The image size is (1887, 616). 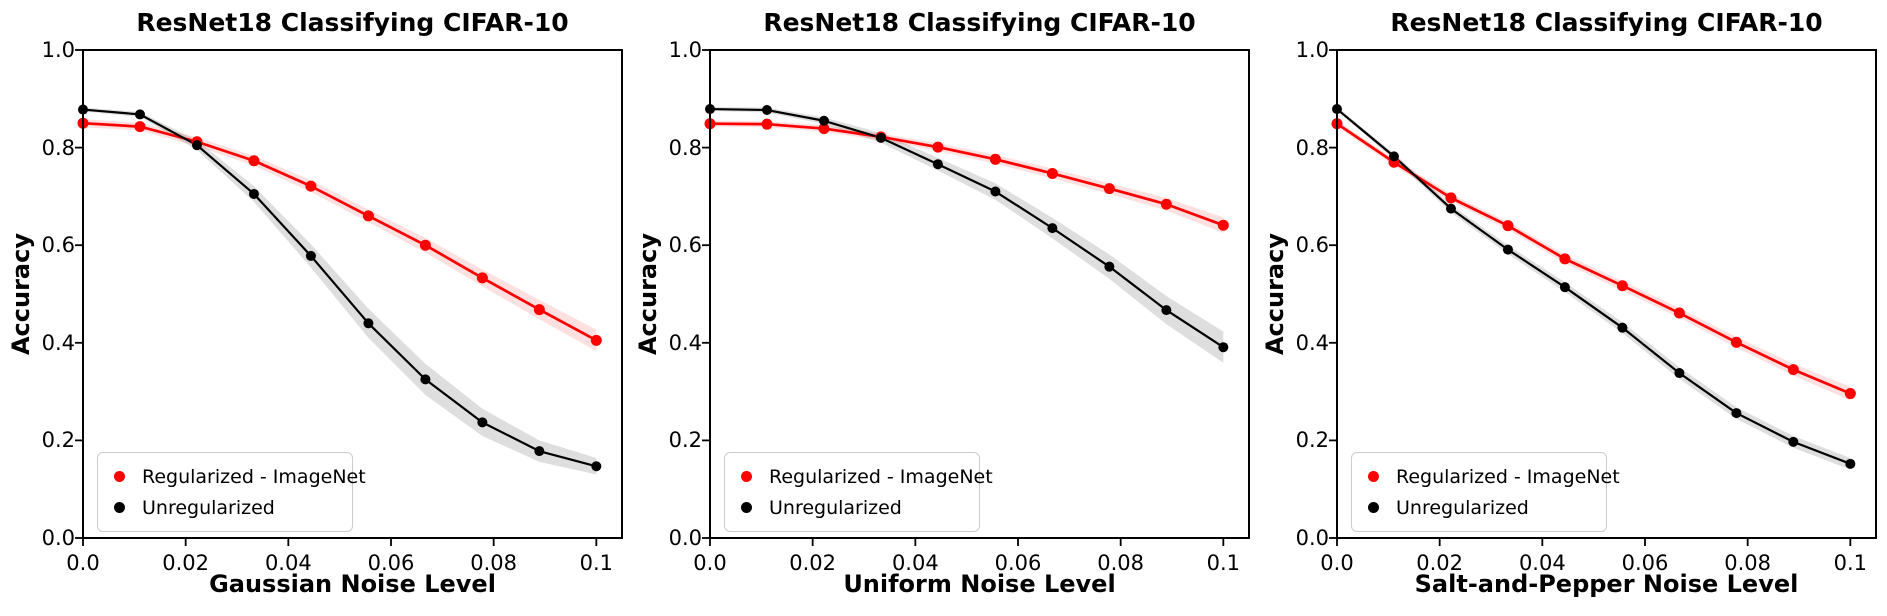 What do you see at coordinates (1606, 584) in the screenshot?
I see `x-axis-label: Salt-and-Pepper Noise Level` at bounding box center [1606, 584].